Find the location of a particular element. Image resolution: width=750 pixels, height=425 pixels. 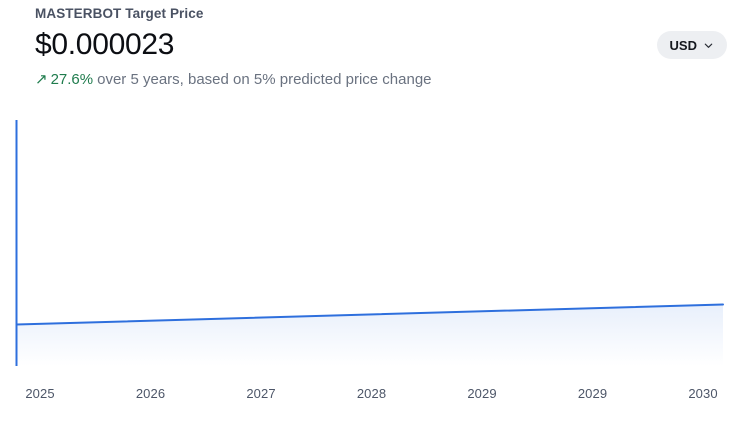

x-axis-label: 2027 is located at coordinates (261, 393).